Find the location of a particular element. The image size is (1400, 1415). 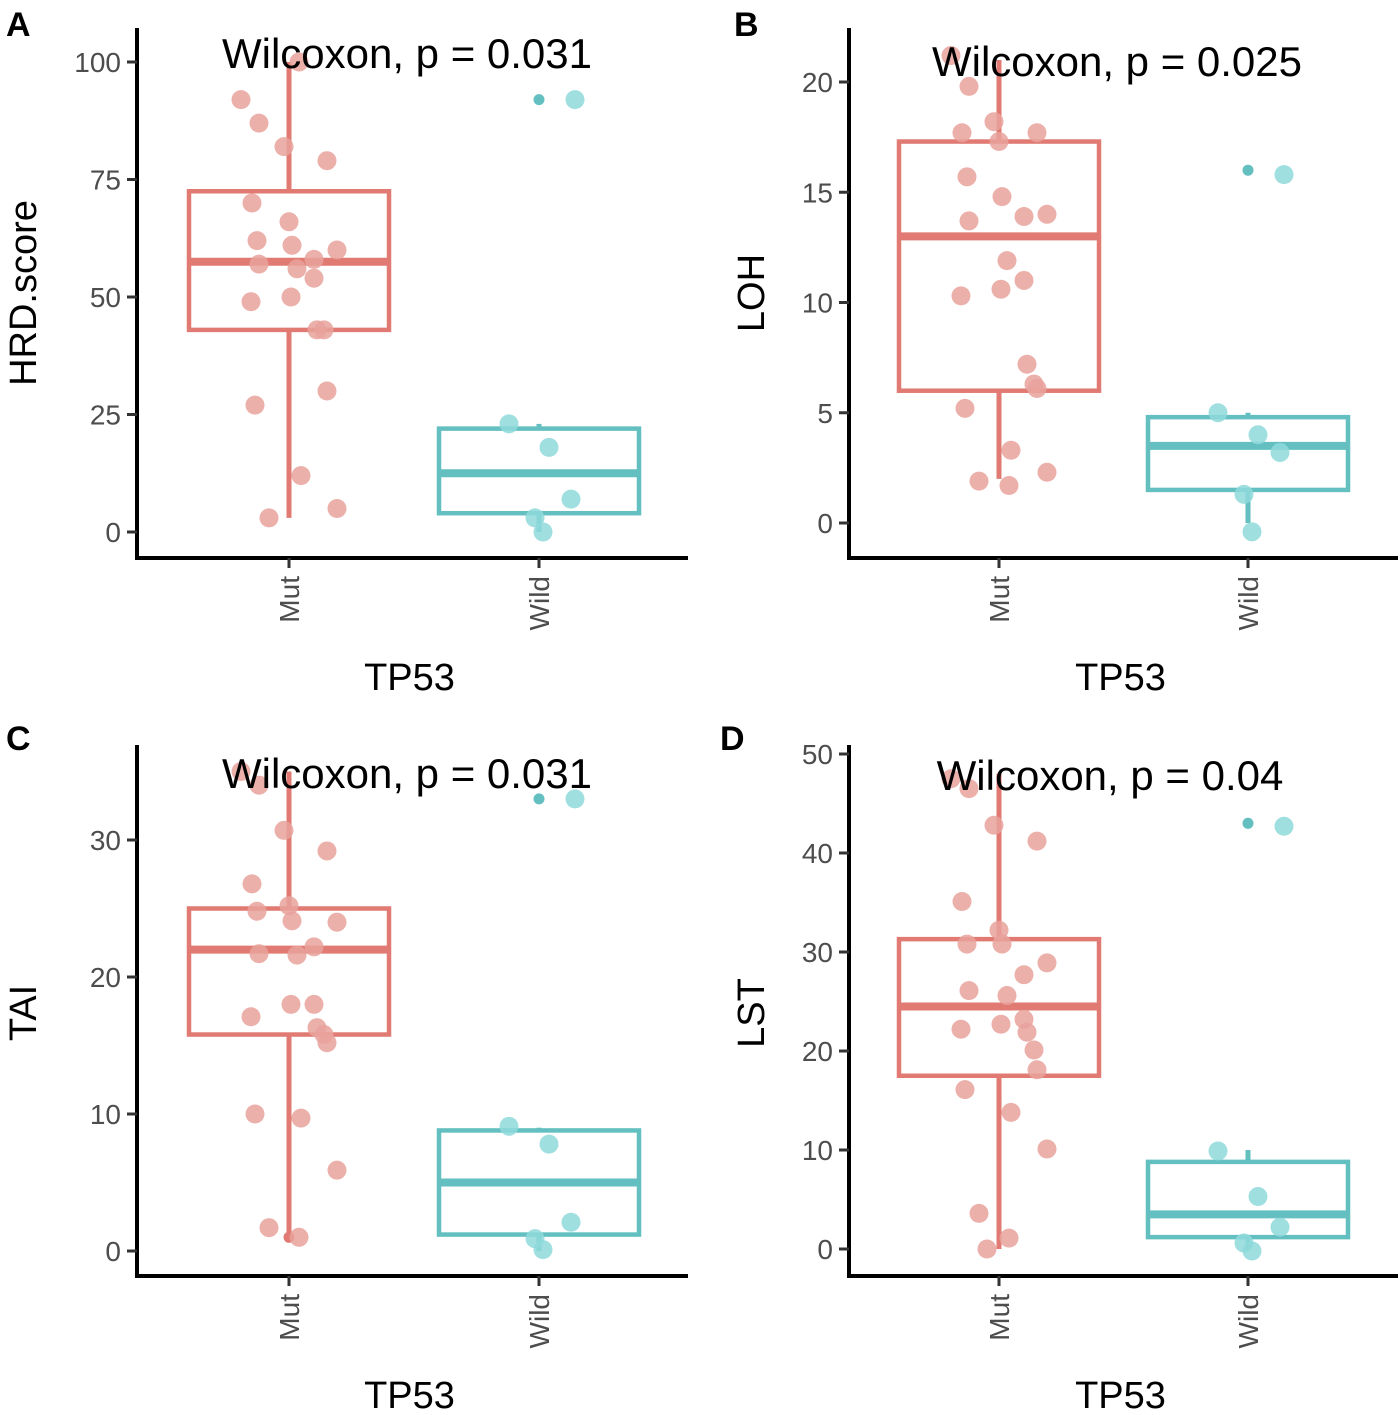

y-tick-label: 15 is located at coordinates (817, 192).